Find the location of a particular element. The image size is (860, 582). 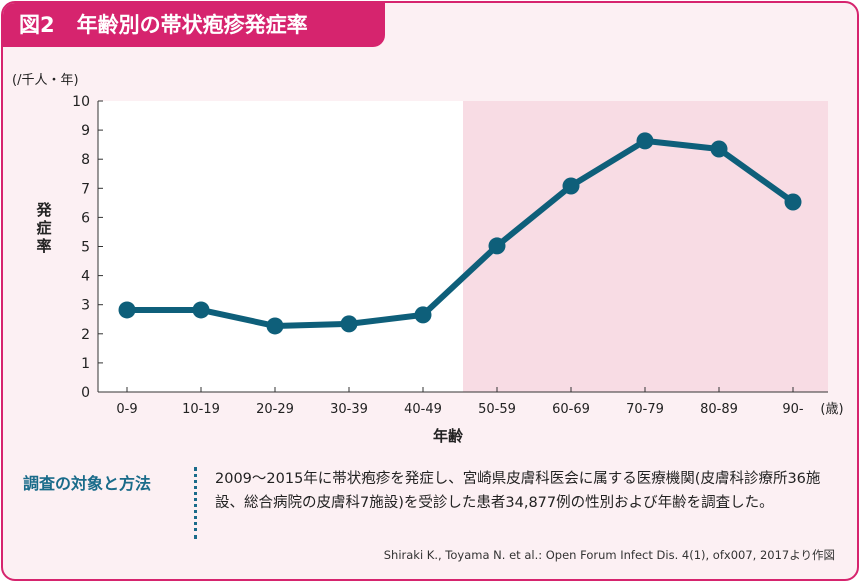

x-tick-label: 30-39 is located at coordinates (349, 409).